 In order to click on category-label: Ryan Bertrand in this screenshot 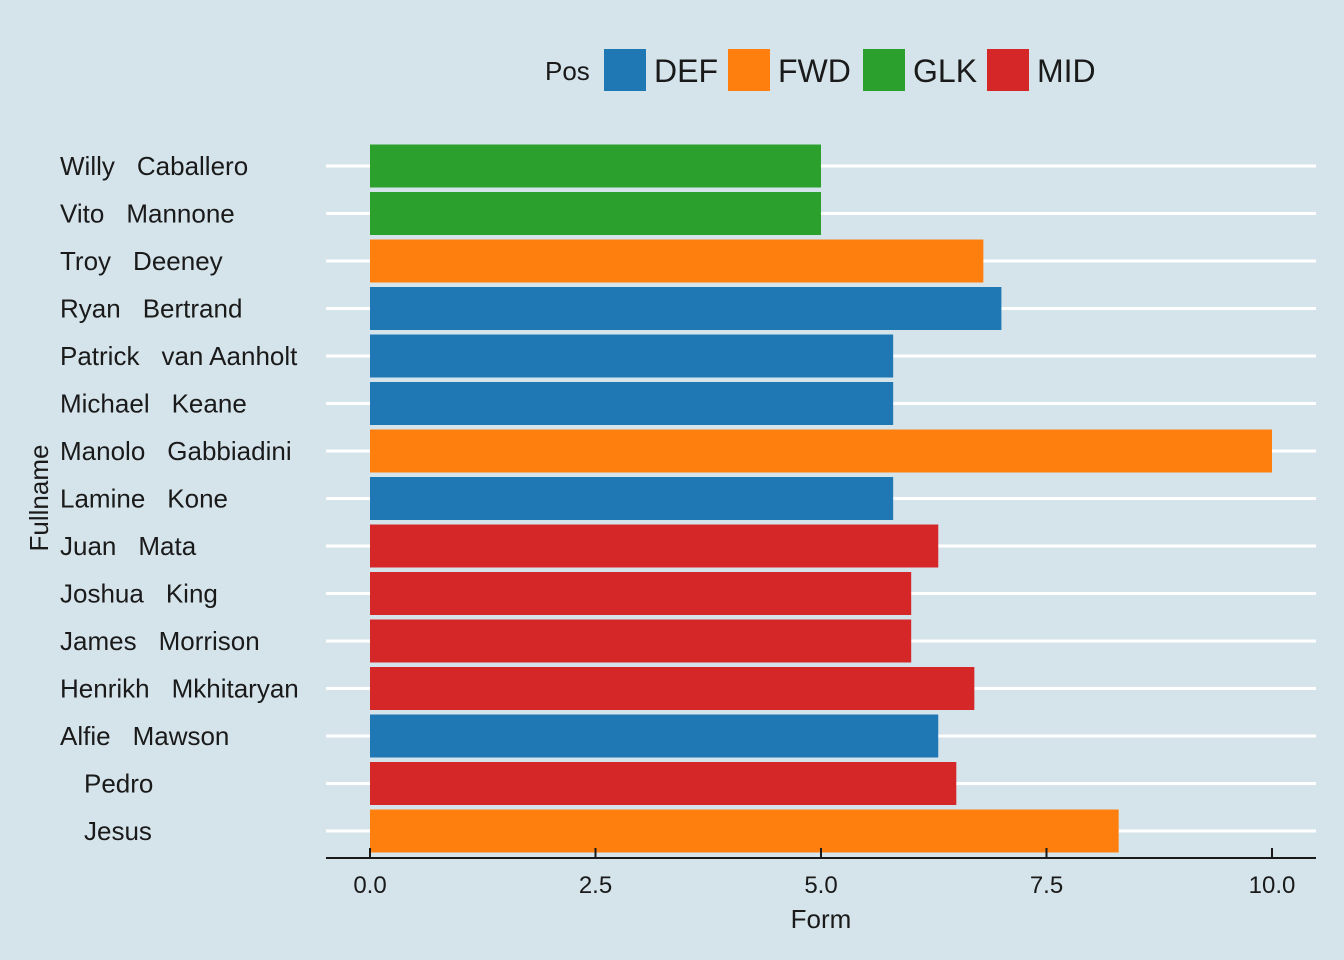, I will do `click(151, 309)`.